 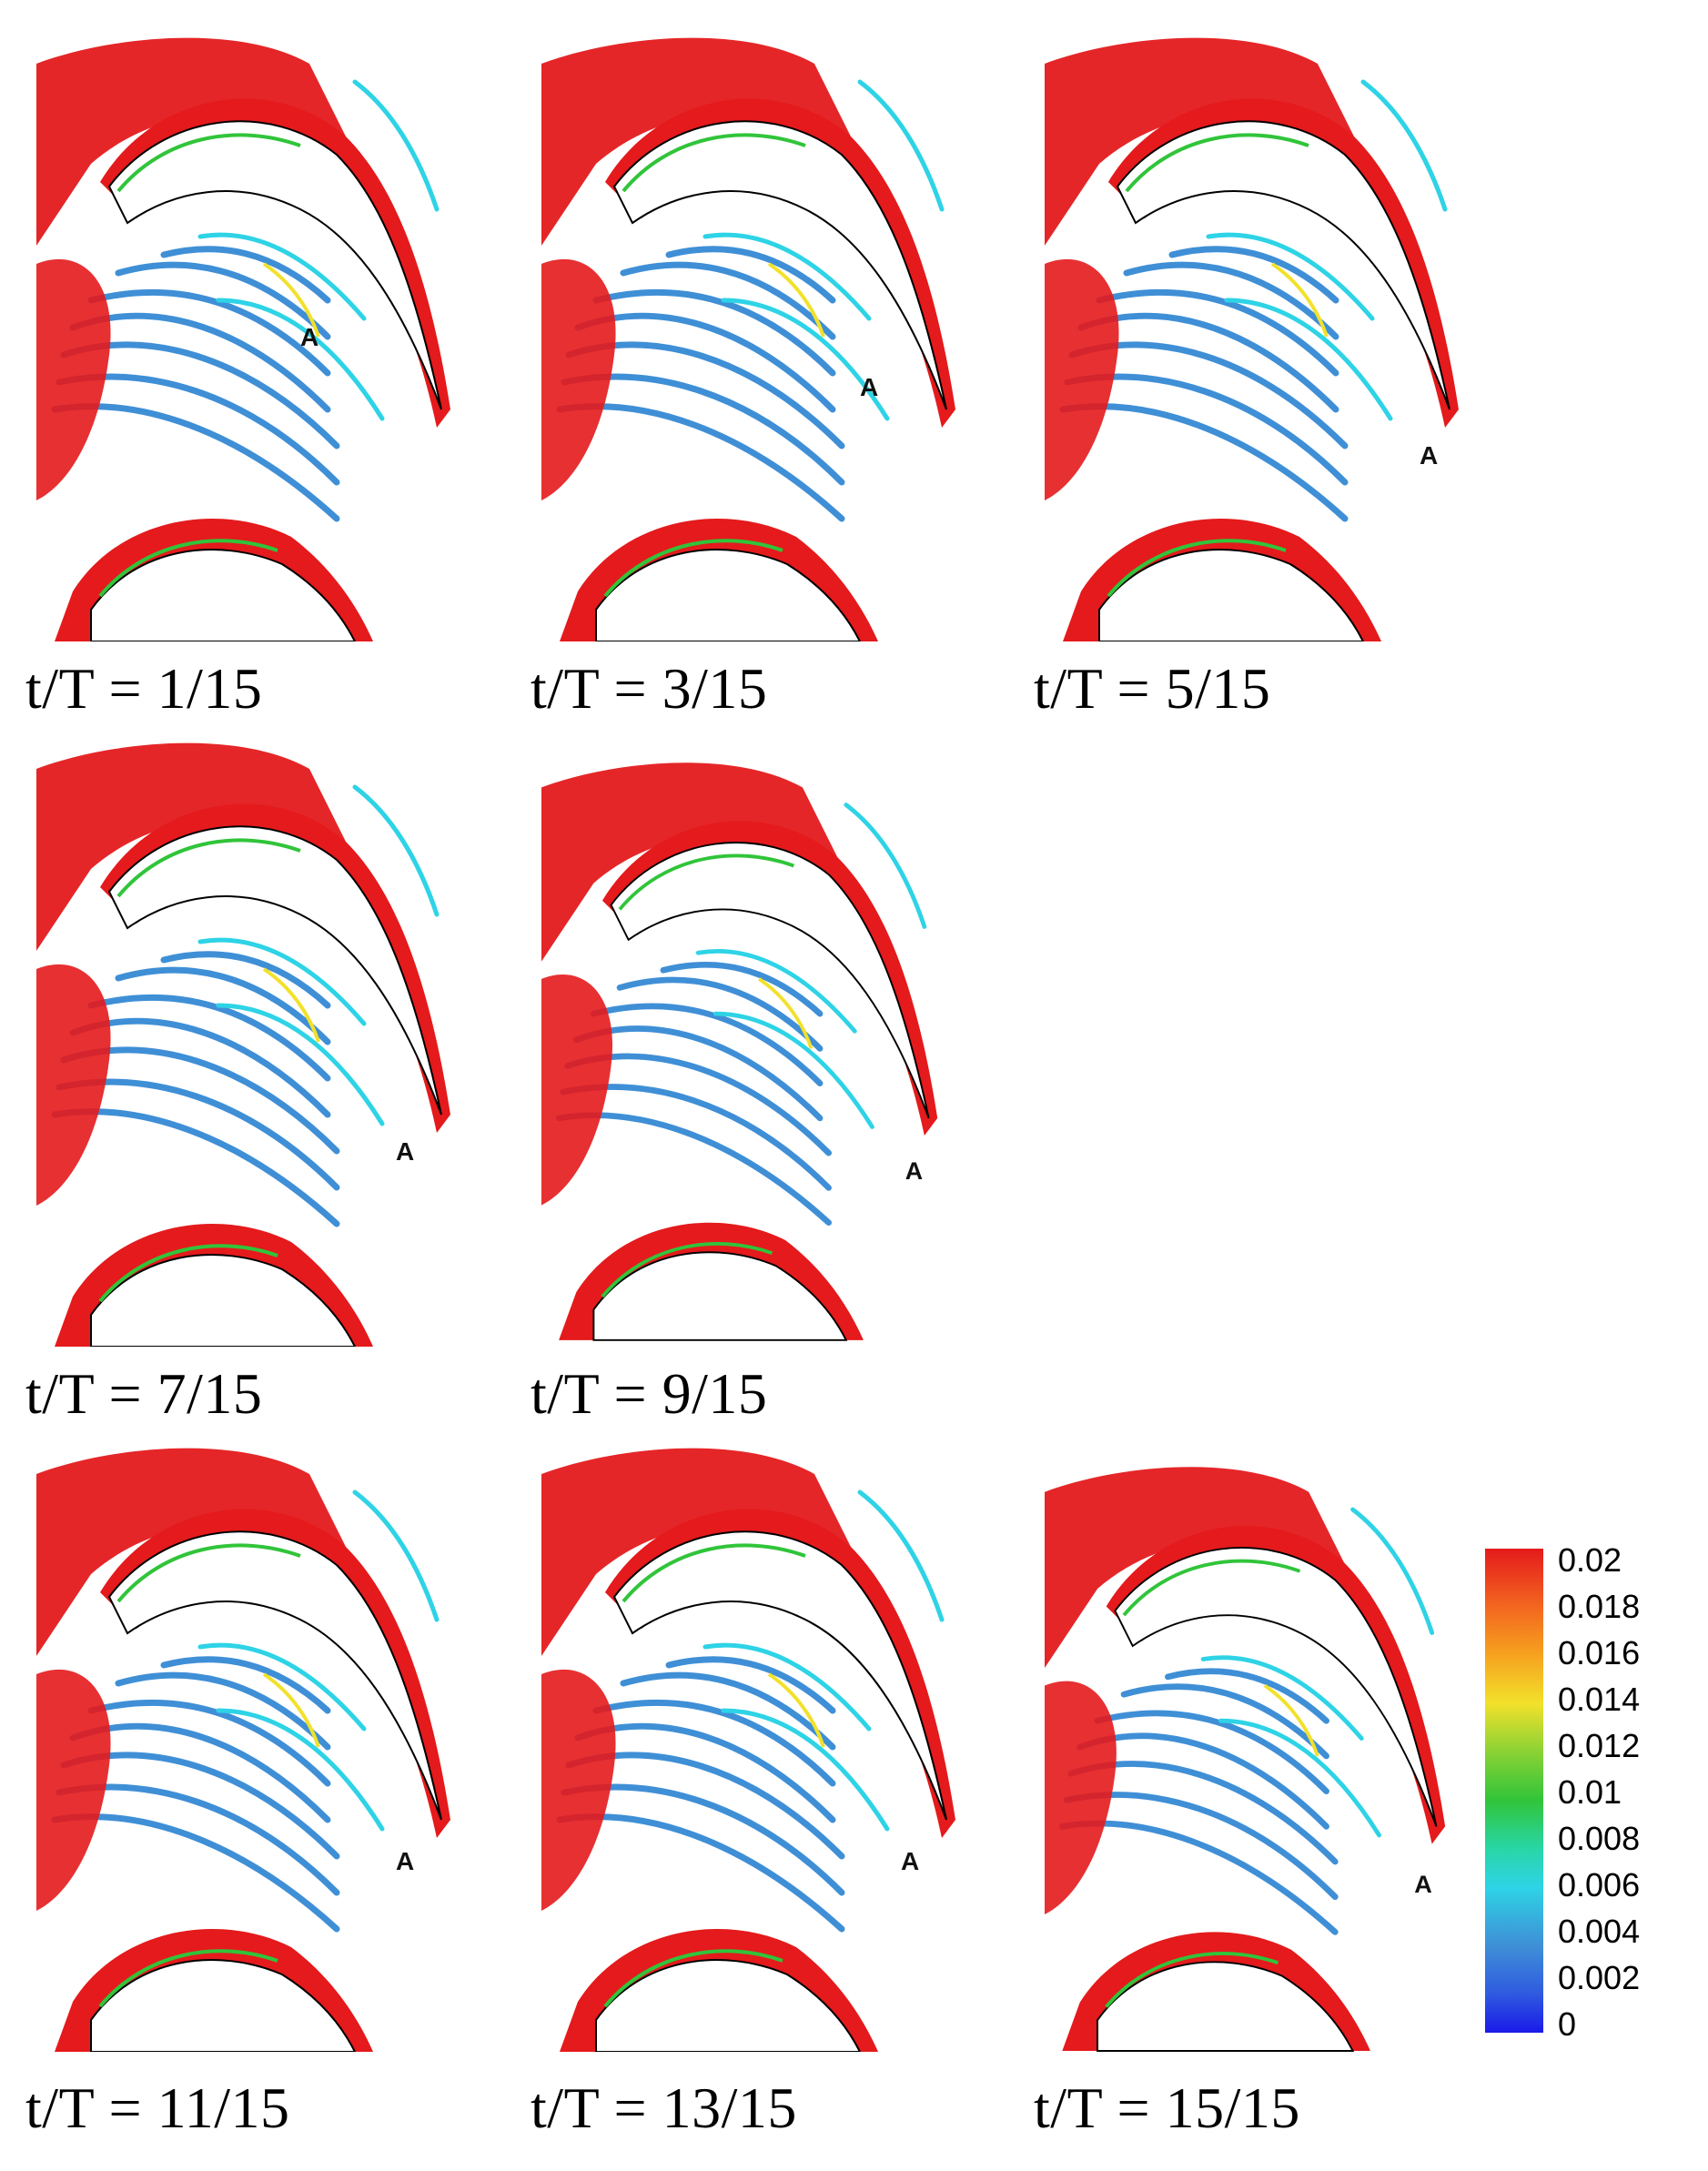 I want to click on snapshot-panel-2: A, so click(x=750, y=334).